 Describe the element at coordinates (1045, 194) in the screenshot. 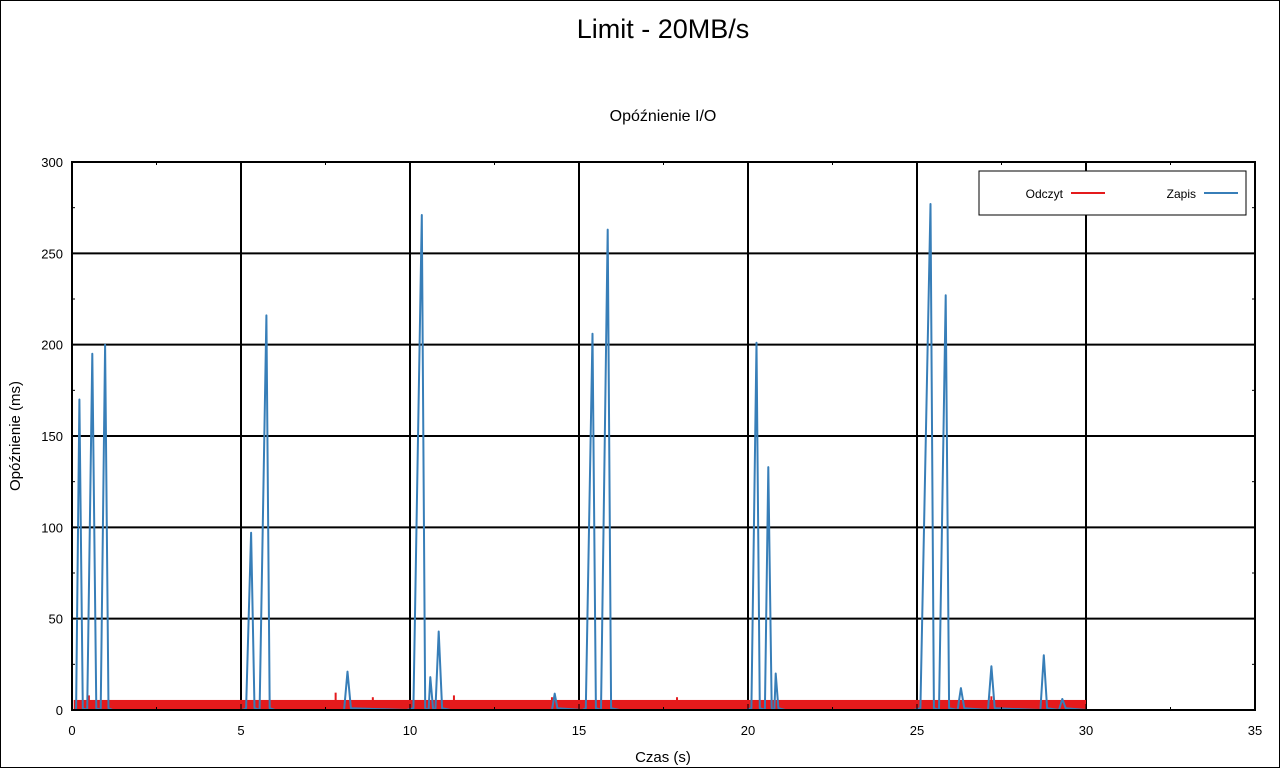

I see `legend-label-odczyt: Odczyt` at that location.